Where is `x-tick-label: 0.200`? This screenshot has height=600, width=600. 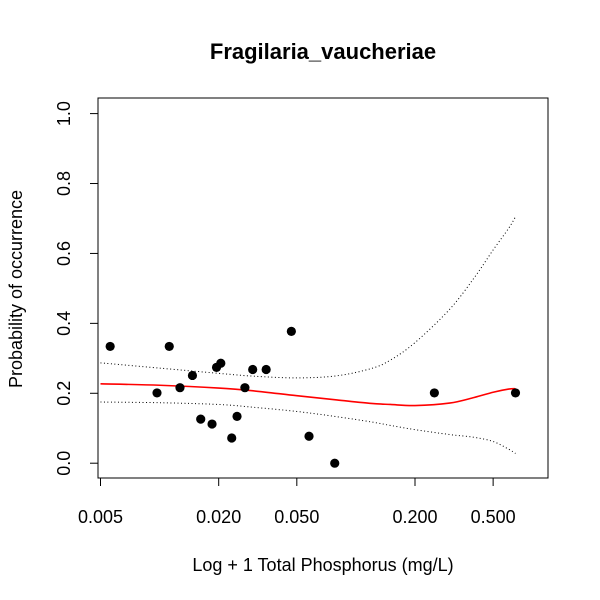
x-tick-label: 0.200 is located at coordinates (414, 517).